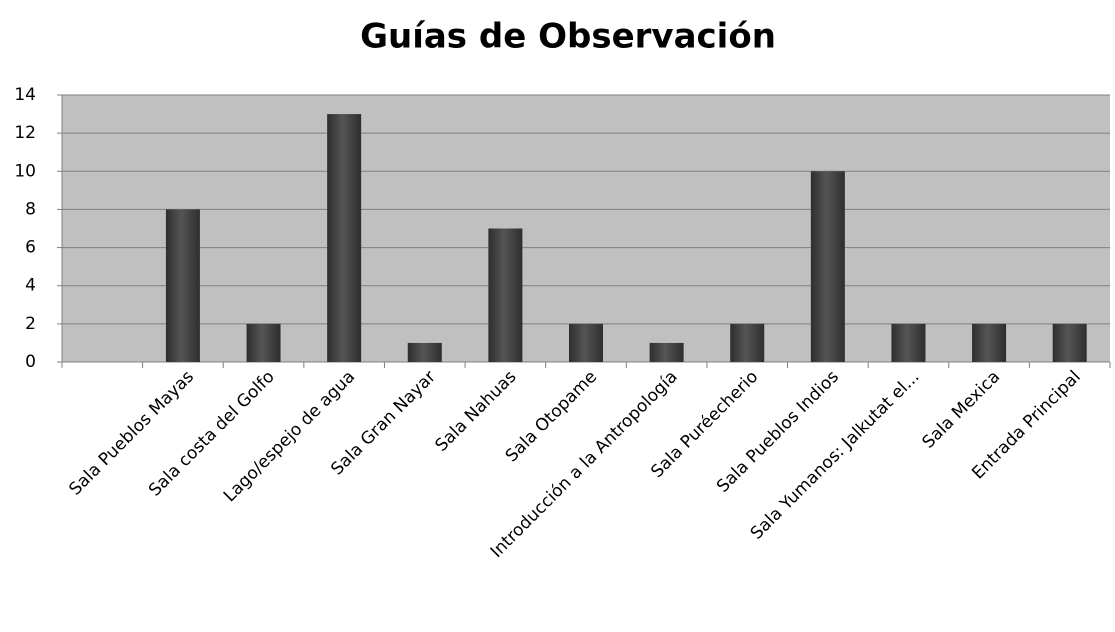 The image size is (1115, 632). I want to click on y-tick-label: 4, so click(30, 286).